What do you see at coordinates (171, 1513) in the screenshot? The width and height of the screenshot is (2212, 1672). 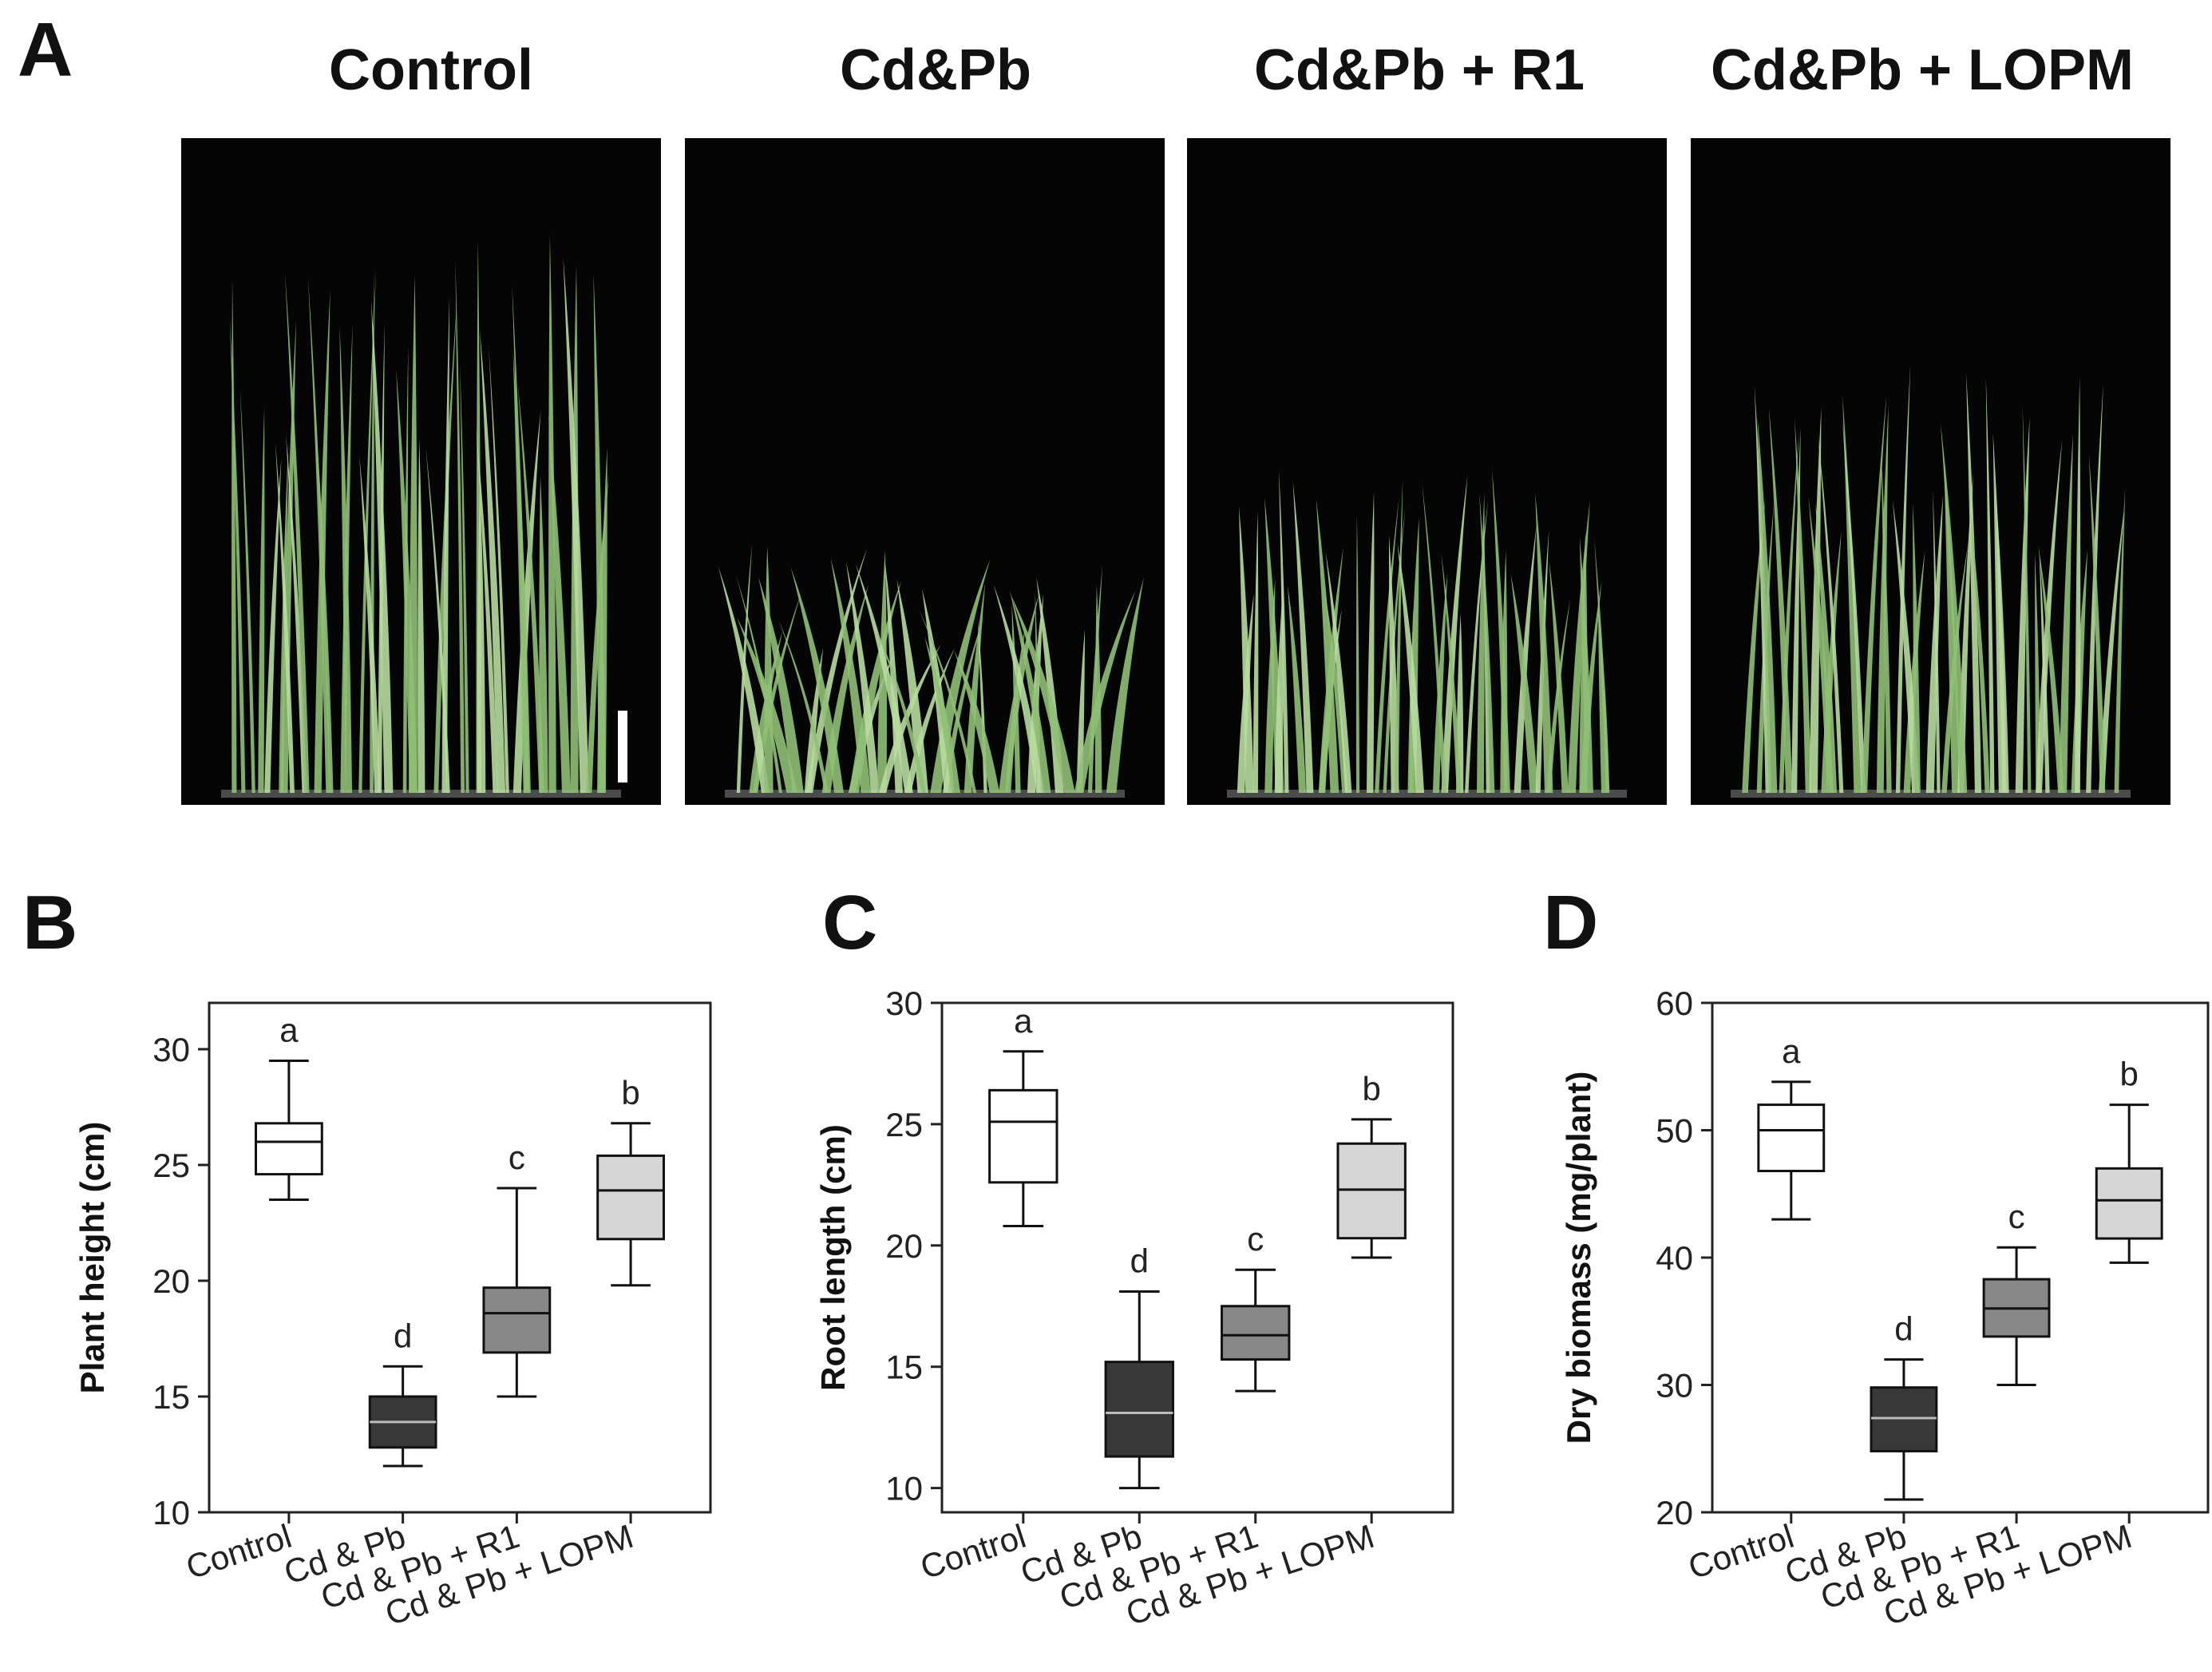 I see `y-tick-label: 10` at bounding box center [171, 1513].